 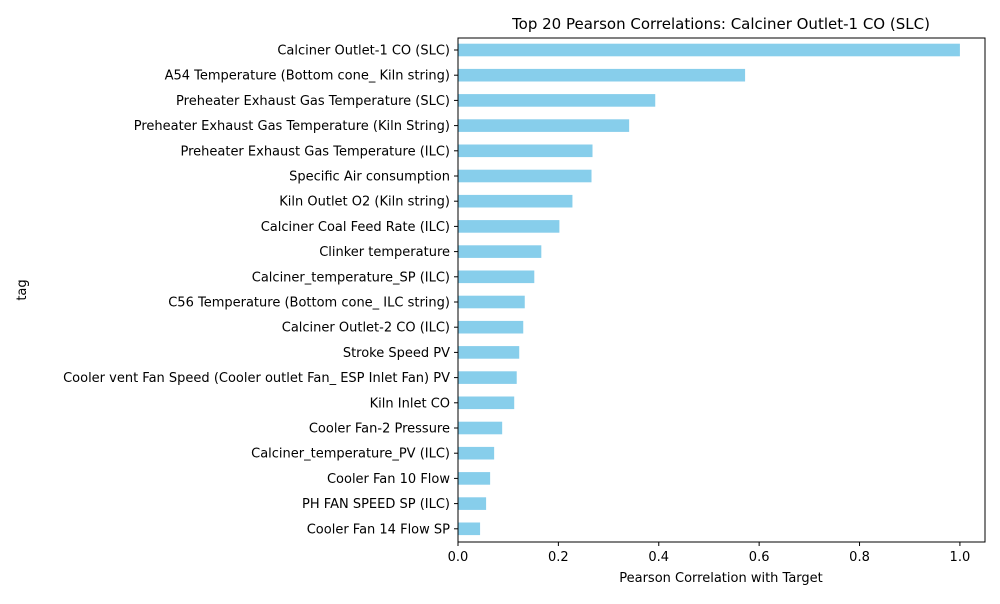 What do you see at coordinates (859, 557) in the screenshot?
I see `x-tick-label: 0.8` at bounding box center [859, 557].